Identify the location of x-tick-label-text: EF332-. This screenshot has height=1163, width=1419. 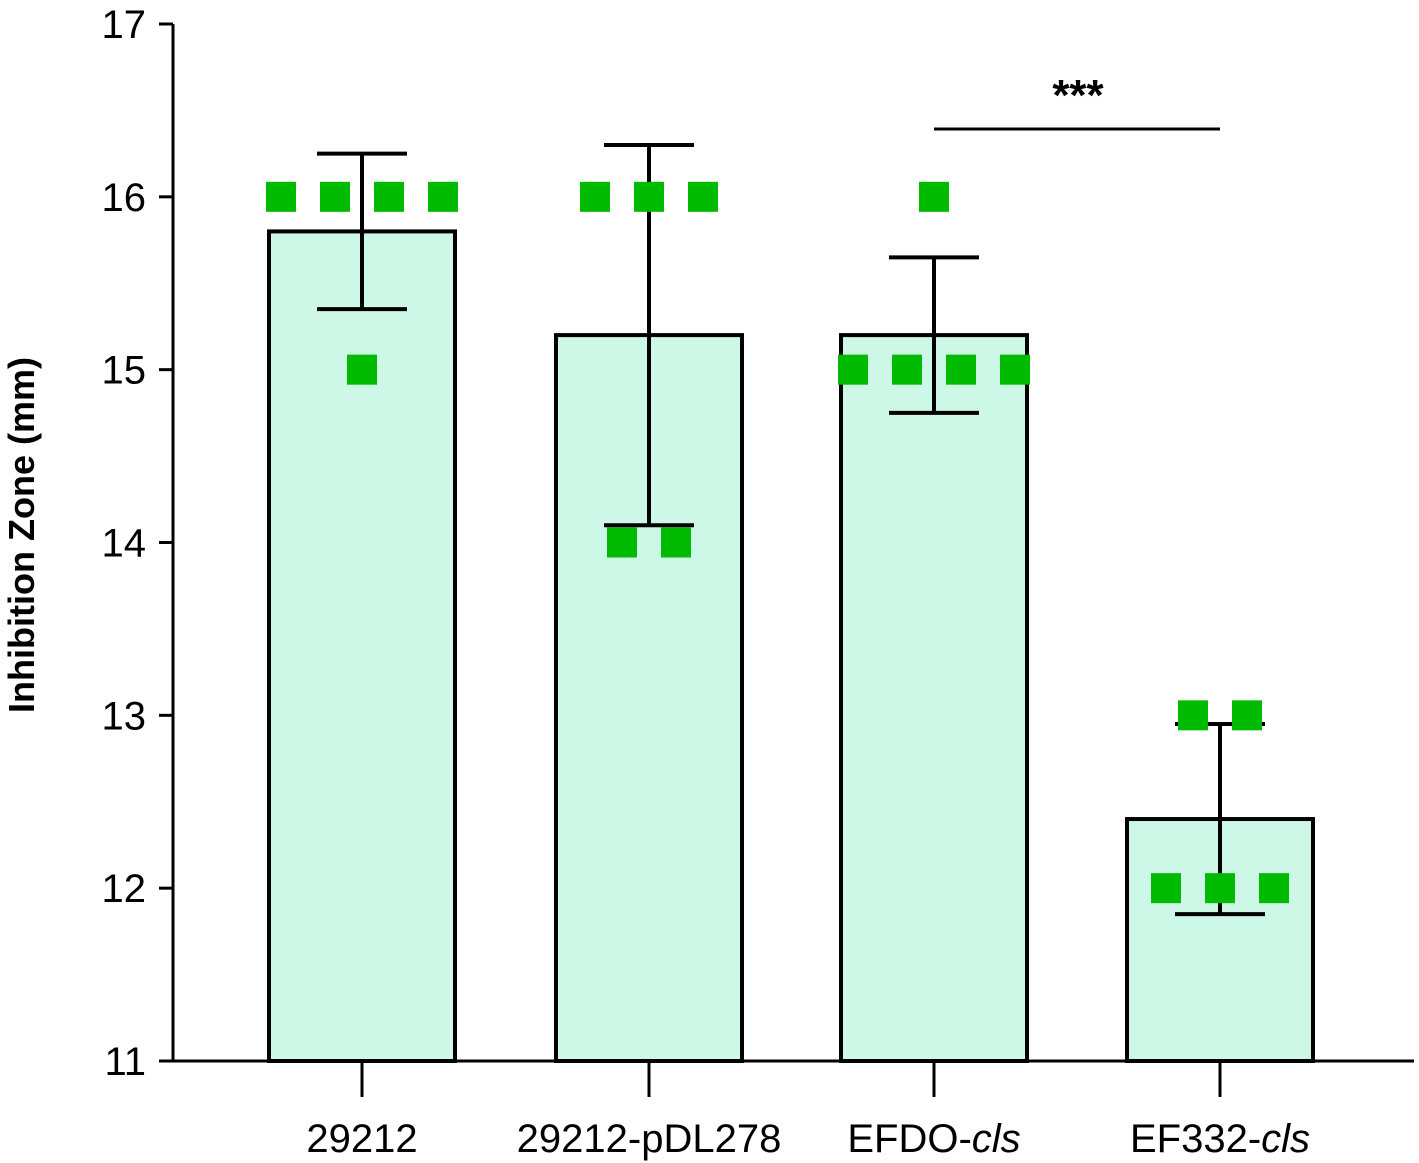
(1195, 1139).